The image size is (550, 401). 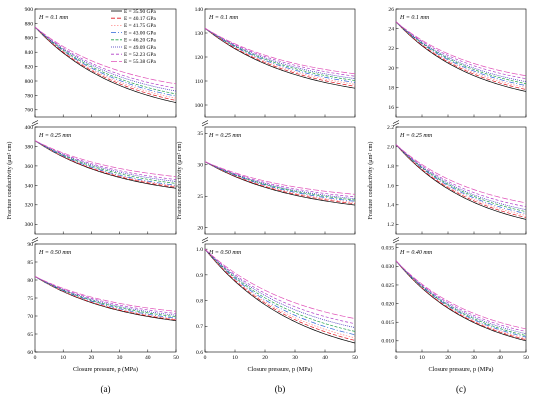 What do you see at coordinates (29, 225) in the screenshot?
I see `y-tick-label: 300` at bounding box center [29, 225].